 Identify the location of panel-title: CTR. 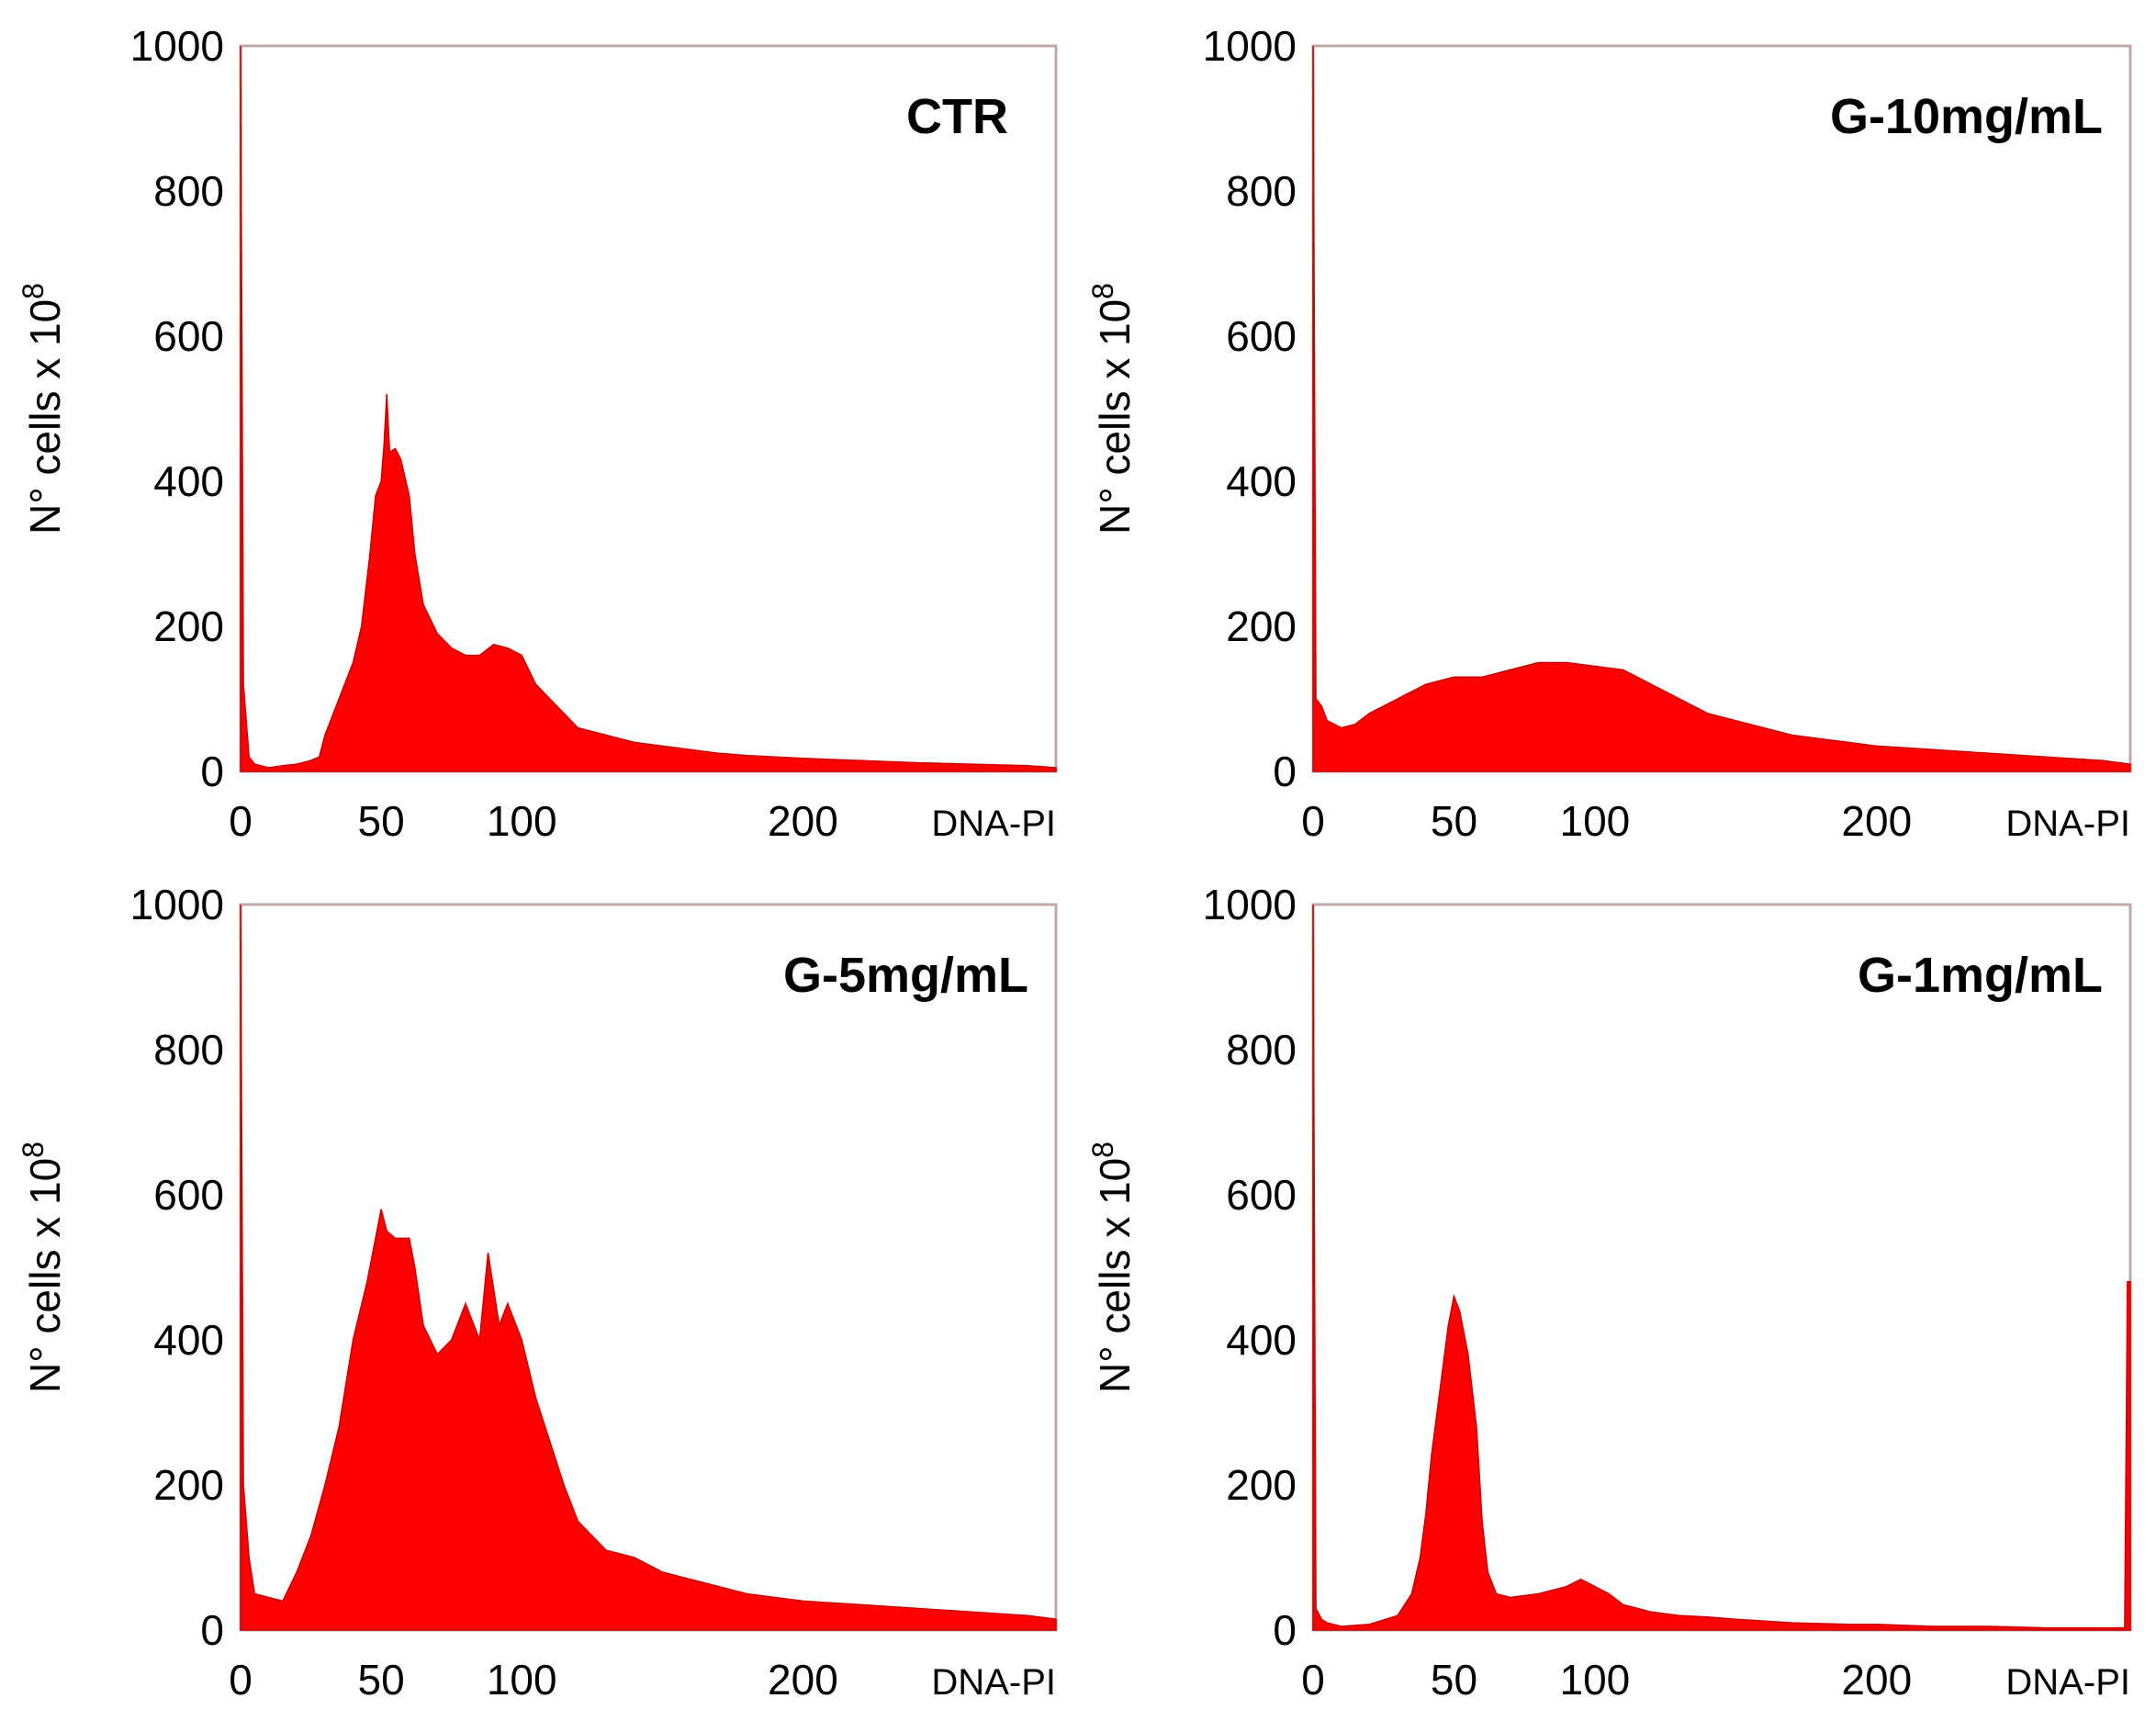
(957, 116).